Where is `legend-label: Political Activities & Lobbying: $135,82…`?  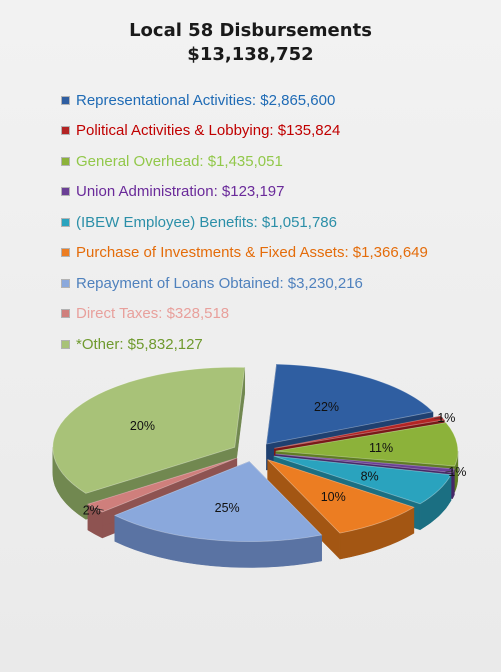 legend-label: Political Activities & Lobbying: $135,82… is located at coordinates (208, 131).